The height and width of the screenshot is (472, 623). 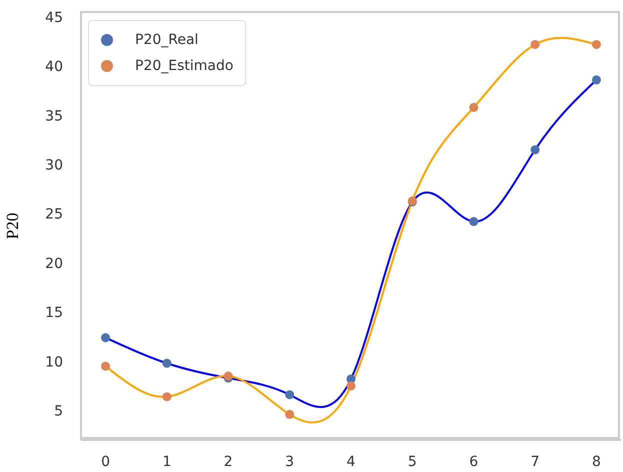 What do you see at coordinates (54, 165) in the screenshot?
I see `y-tick-label: 30` at bounding box center [54, 165].